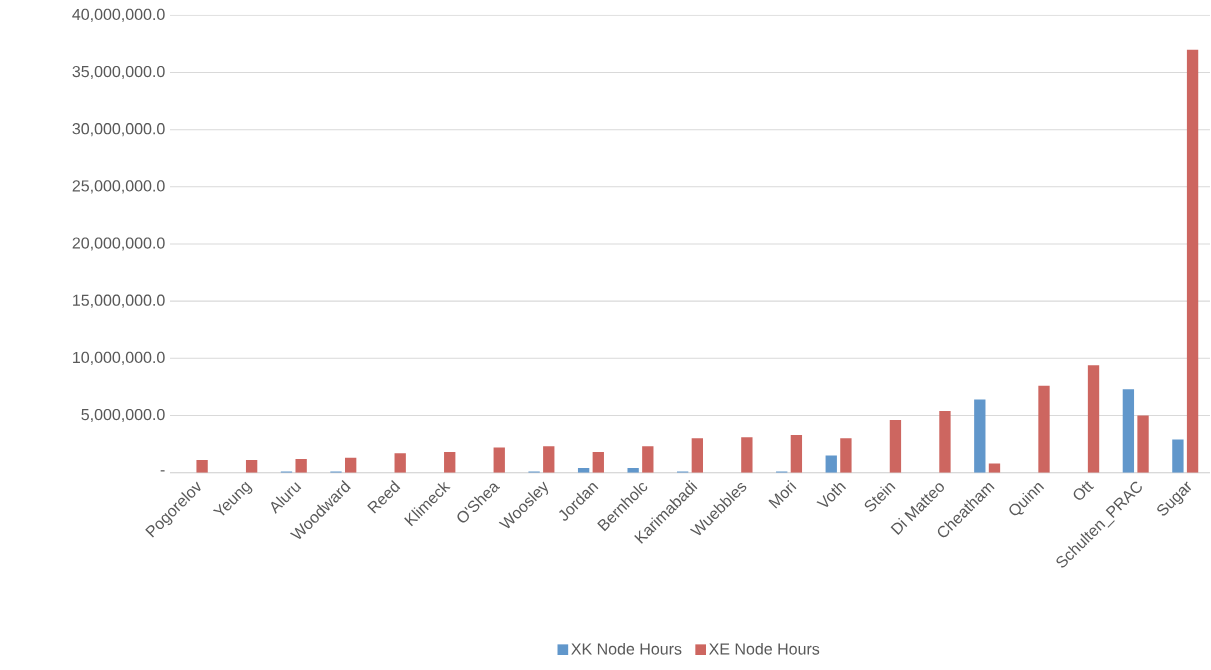 This screenshot has height=670, width=1211. What do you see at coordinates (764, 648) in the screenshot?
I see `legend-label: XE Node Hours` at bounding box center [764, 648].